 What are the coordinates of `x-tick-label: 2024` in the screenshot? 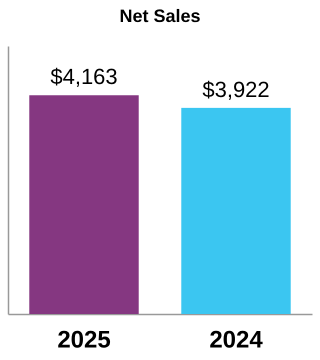 It's located at (236, 340).